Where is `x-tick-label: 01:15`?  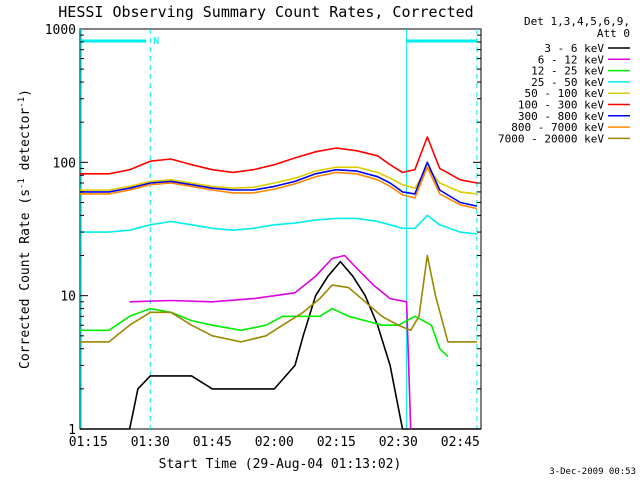
x-tick-label: 01:15 is located at coordinates (88, 442).